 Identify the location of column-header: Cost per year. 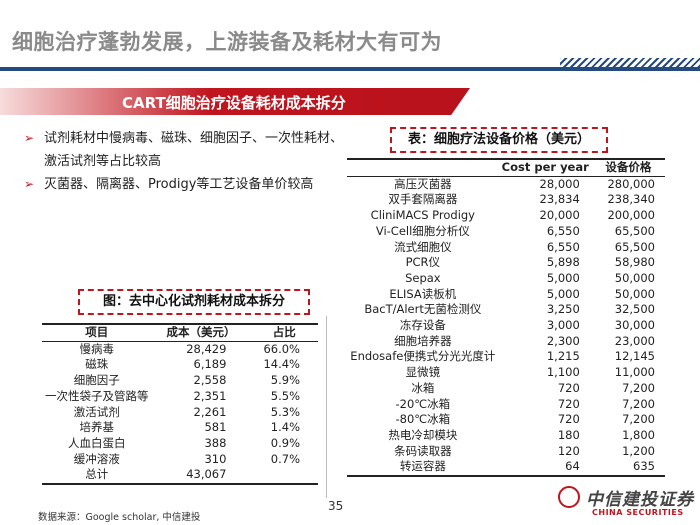
(545, 167).